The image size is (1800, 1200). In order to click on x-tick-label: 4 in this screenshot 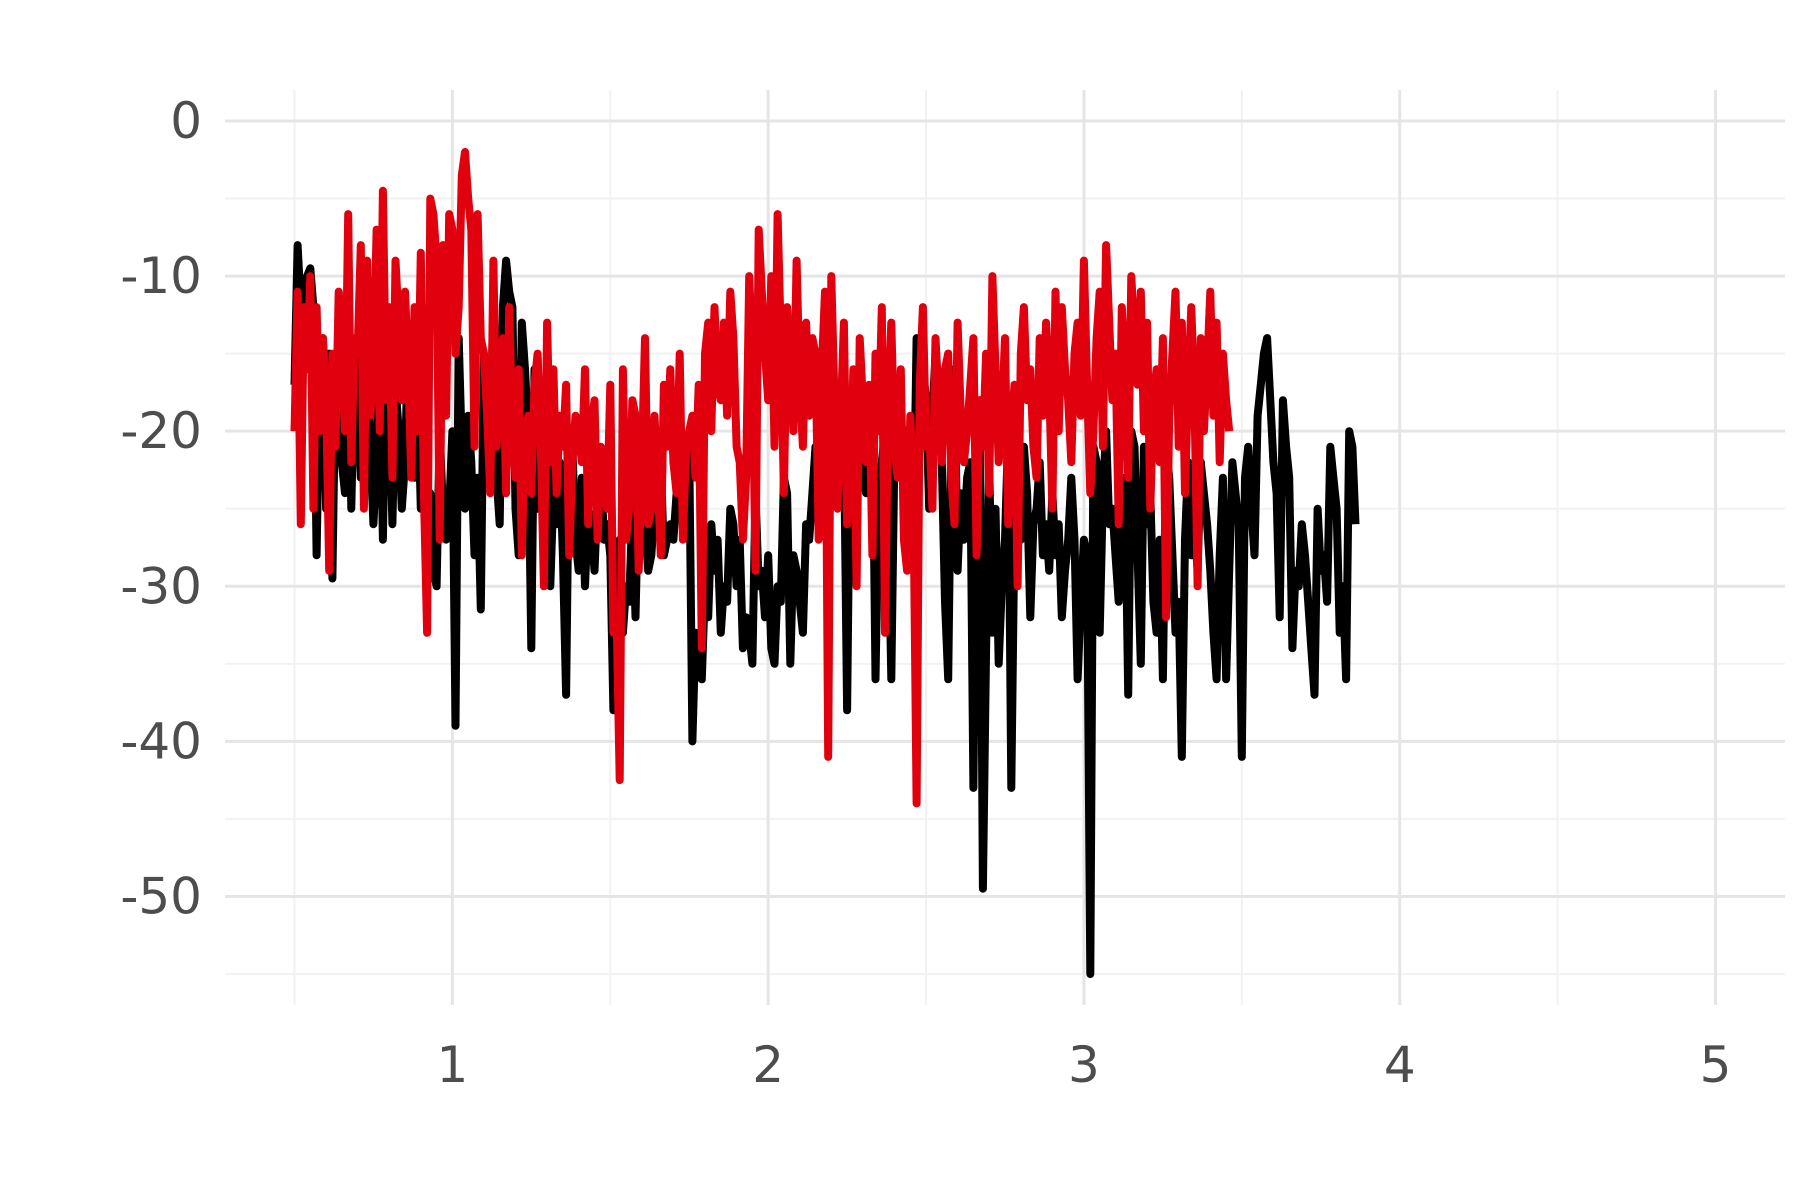, I will do `click(1400, 1065)`.